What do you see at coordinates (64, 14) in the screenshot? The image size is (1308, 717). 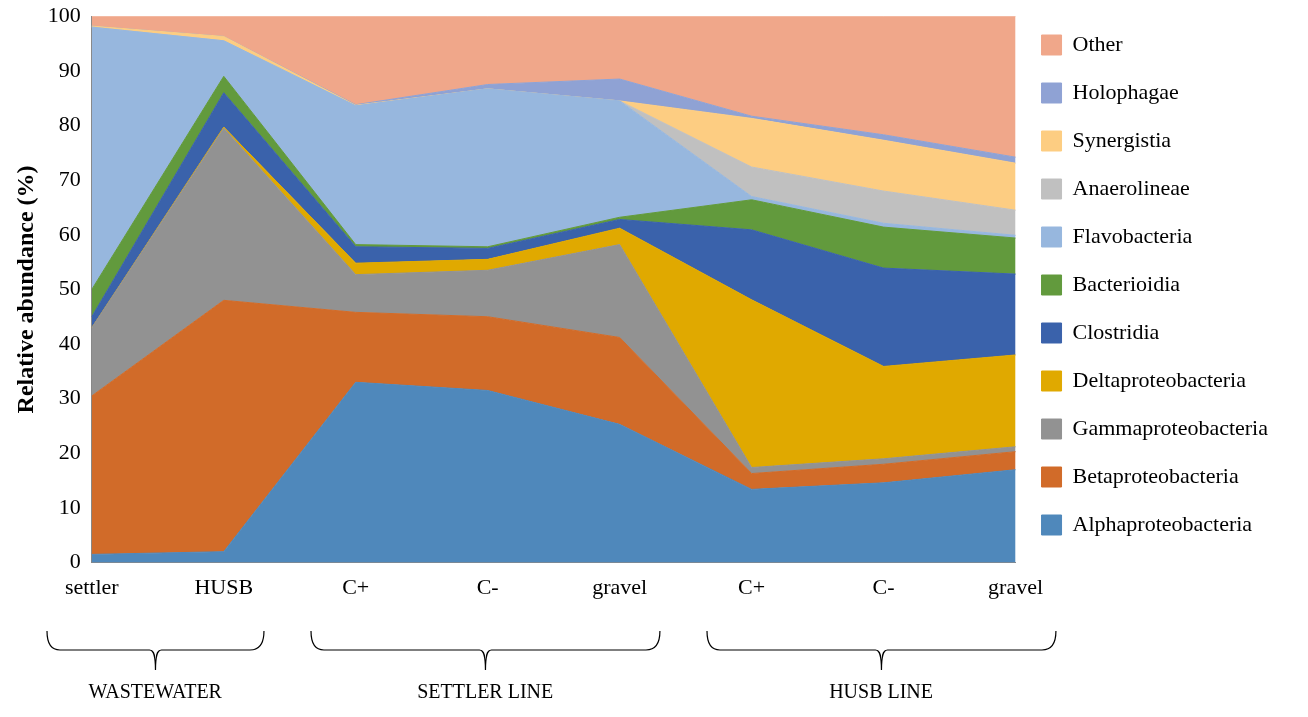 I see `y-tick-label: 100` at bounding box center [64, 14].